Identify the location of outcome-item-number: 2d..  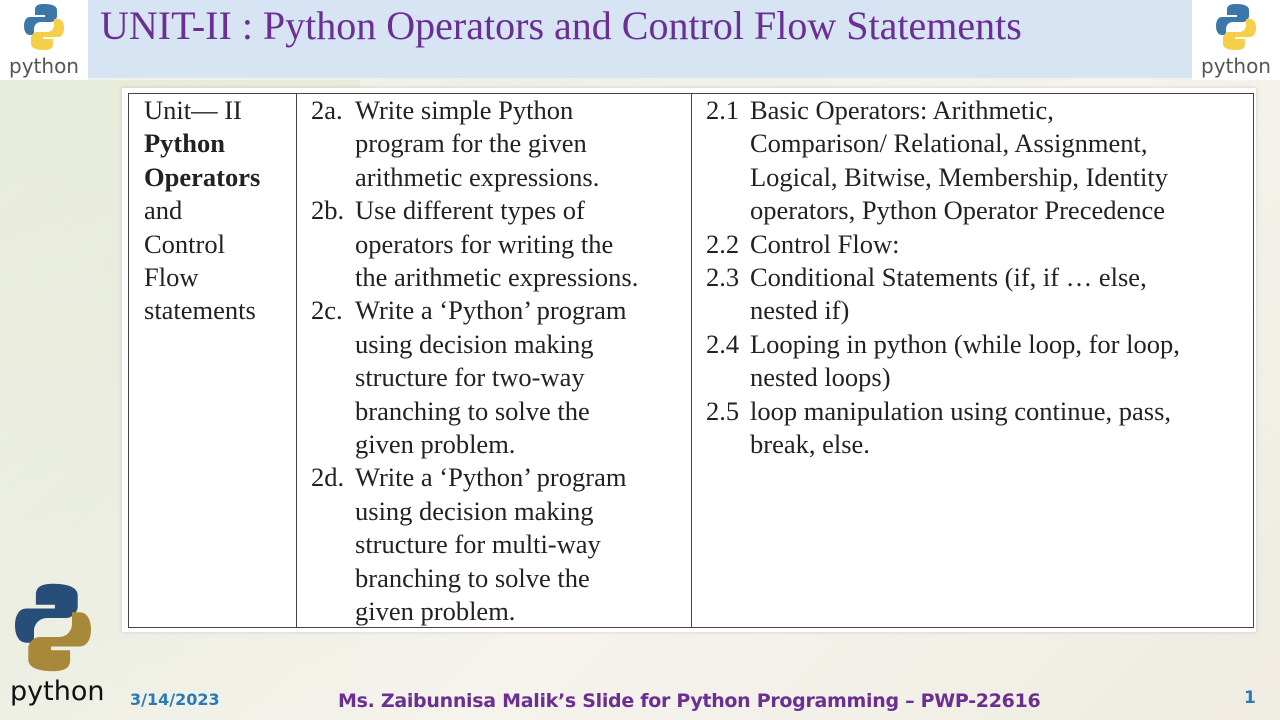
(328, 477).